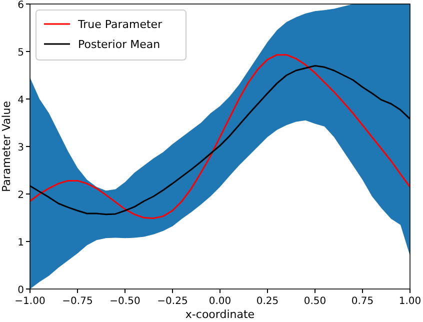 The image size is (423, 322). What do you see at coordinates (77, 301) in the screenshot?
I see `x-tick-label: −0.75` at bounding box center [77, 301].